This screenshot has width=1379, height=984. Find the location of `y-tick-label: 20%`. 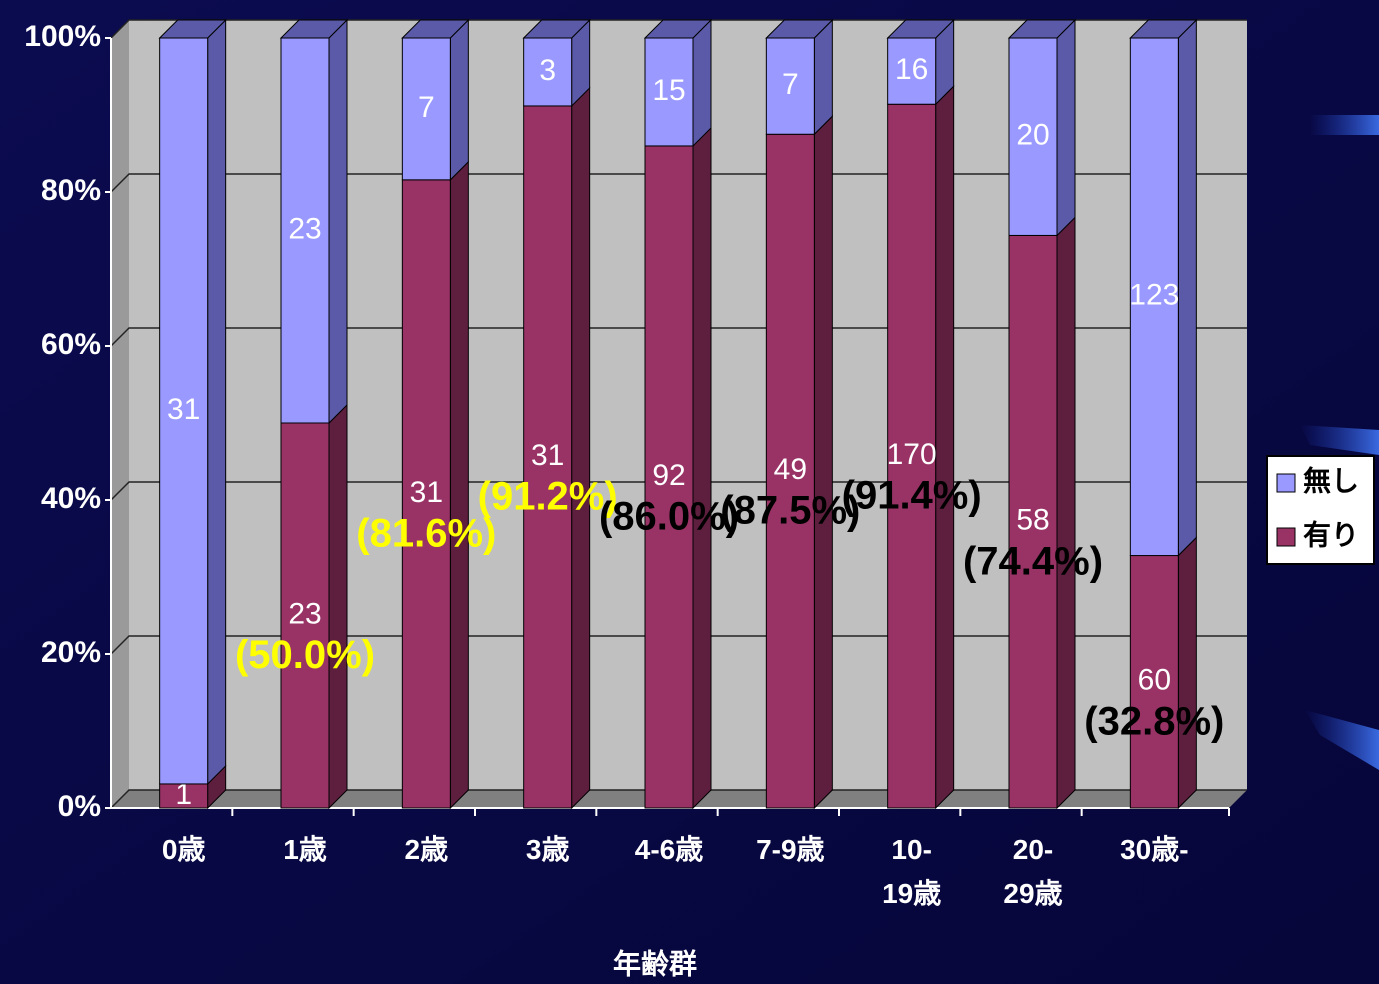

y-tick-label: 20% is located at coordinates (71, 652).